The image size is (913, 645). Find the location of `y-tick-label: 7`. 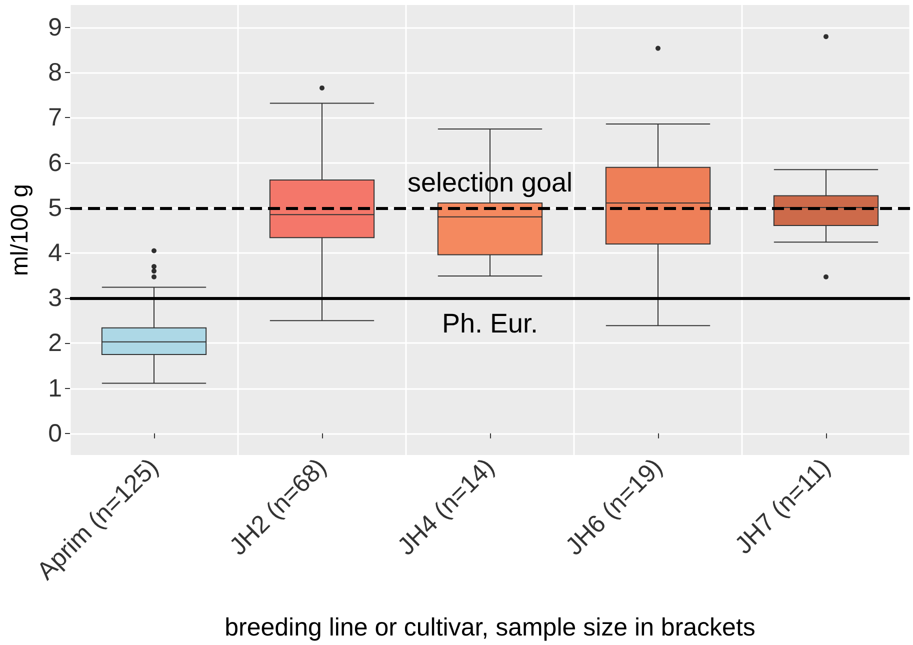

y-tick-label: 7 is located at coordinates (55, 118).